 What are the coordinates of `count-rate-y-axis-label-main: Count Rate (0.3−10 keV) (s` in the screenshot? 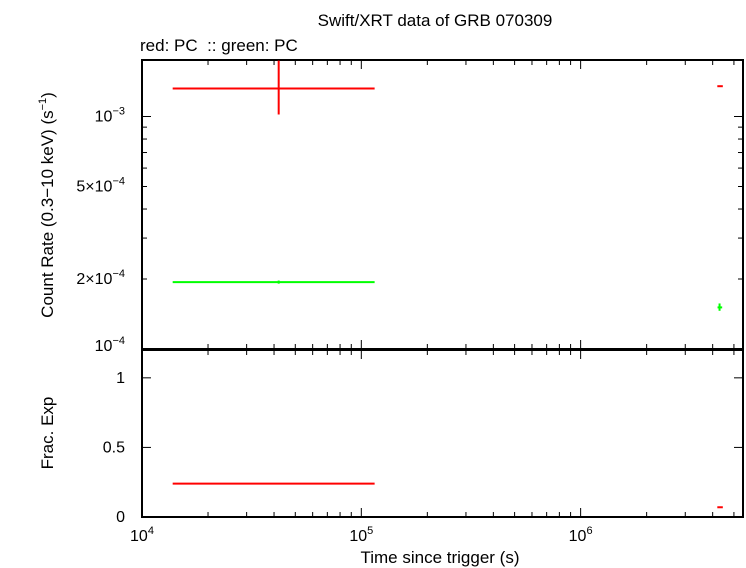 It's located at (47, 213).